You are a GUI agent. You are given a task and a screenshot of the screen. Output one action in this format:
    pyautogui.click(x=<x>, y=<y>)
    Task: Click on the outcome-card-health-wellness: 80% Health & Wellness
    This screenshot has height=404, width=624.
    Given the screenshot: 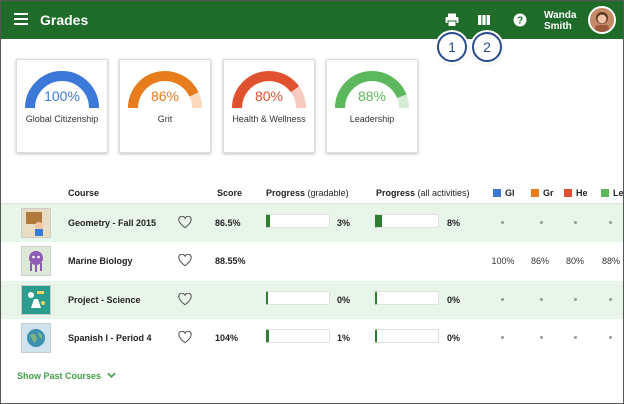 What is the action you would take?
    pyautogui.click(x=269, y=106)
    